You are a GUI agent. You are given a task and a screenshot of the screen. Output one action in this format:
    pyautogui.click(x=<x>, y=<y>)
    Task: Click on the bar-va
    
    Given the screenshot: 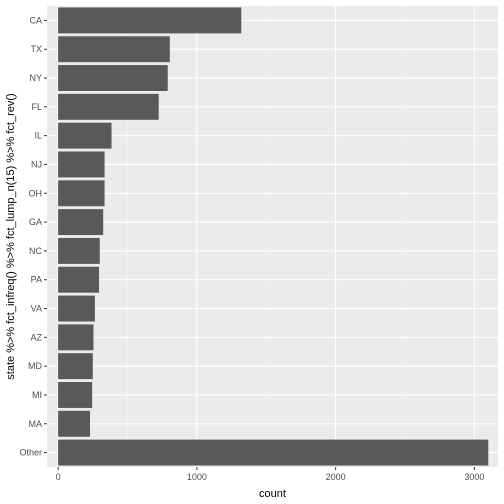 What is the action you would take?
    pyautogui.click(x=76, y=308)
    